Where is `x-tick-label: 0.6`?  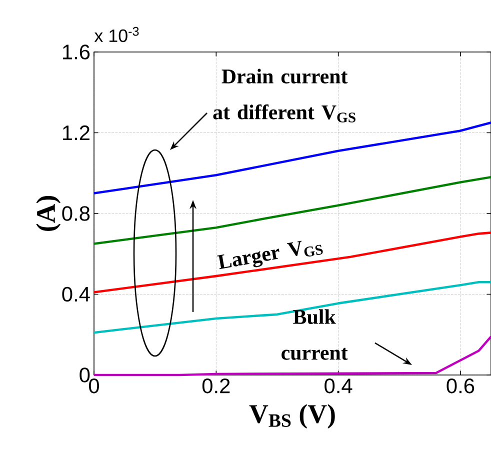 x-tick-label: 0.6 is located at coordinates (460, 386).